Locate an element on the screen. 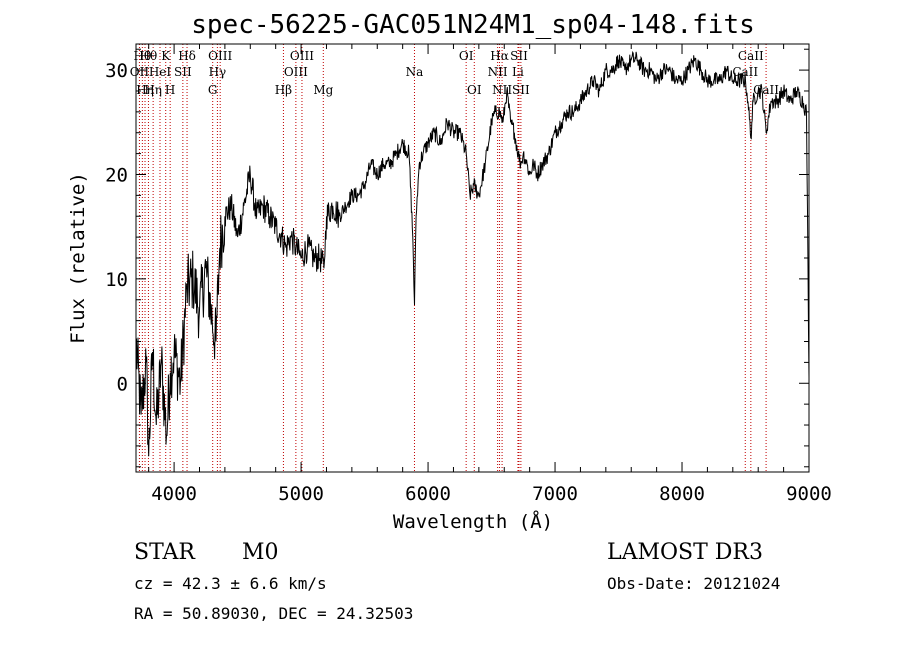 Image resolution: width=900 pixels, height=649 pixels. y-axis-label: Flux (relative) is located at coordinates (78, 258).